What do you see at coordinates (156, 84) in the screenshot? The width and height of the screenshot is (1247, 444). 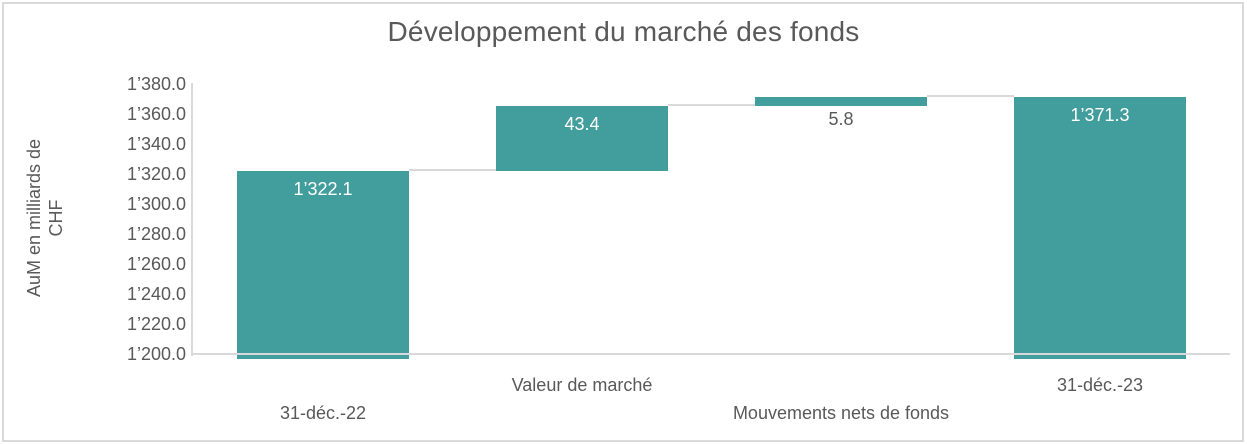 I see `y-tick-label: 1’380.0` at bounding box center [156, 84].